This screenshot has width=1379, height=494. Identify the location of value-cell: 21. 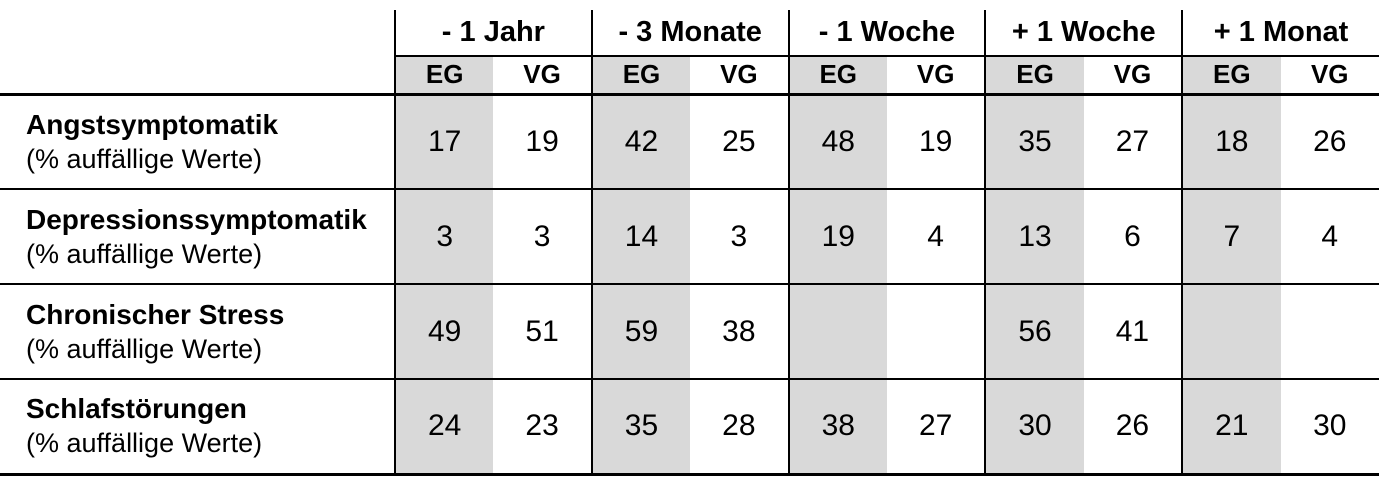
(1231, 427).